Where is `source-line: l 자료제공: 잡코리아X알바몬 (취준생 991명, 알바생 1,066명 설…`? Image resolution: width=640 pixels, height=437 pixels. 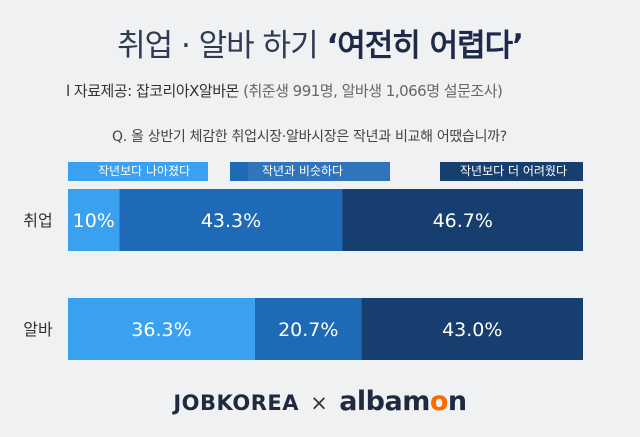 source-line: l 자료제공: 잡코리아X알바몬 (취준생 991명, 알바생 1,066명 설… is located at coordinates (284, 90).